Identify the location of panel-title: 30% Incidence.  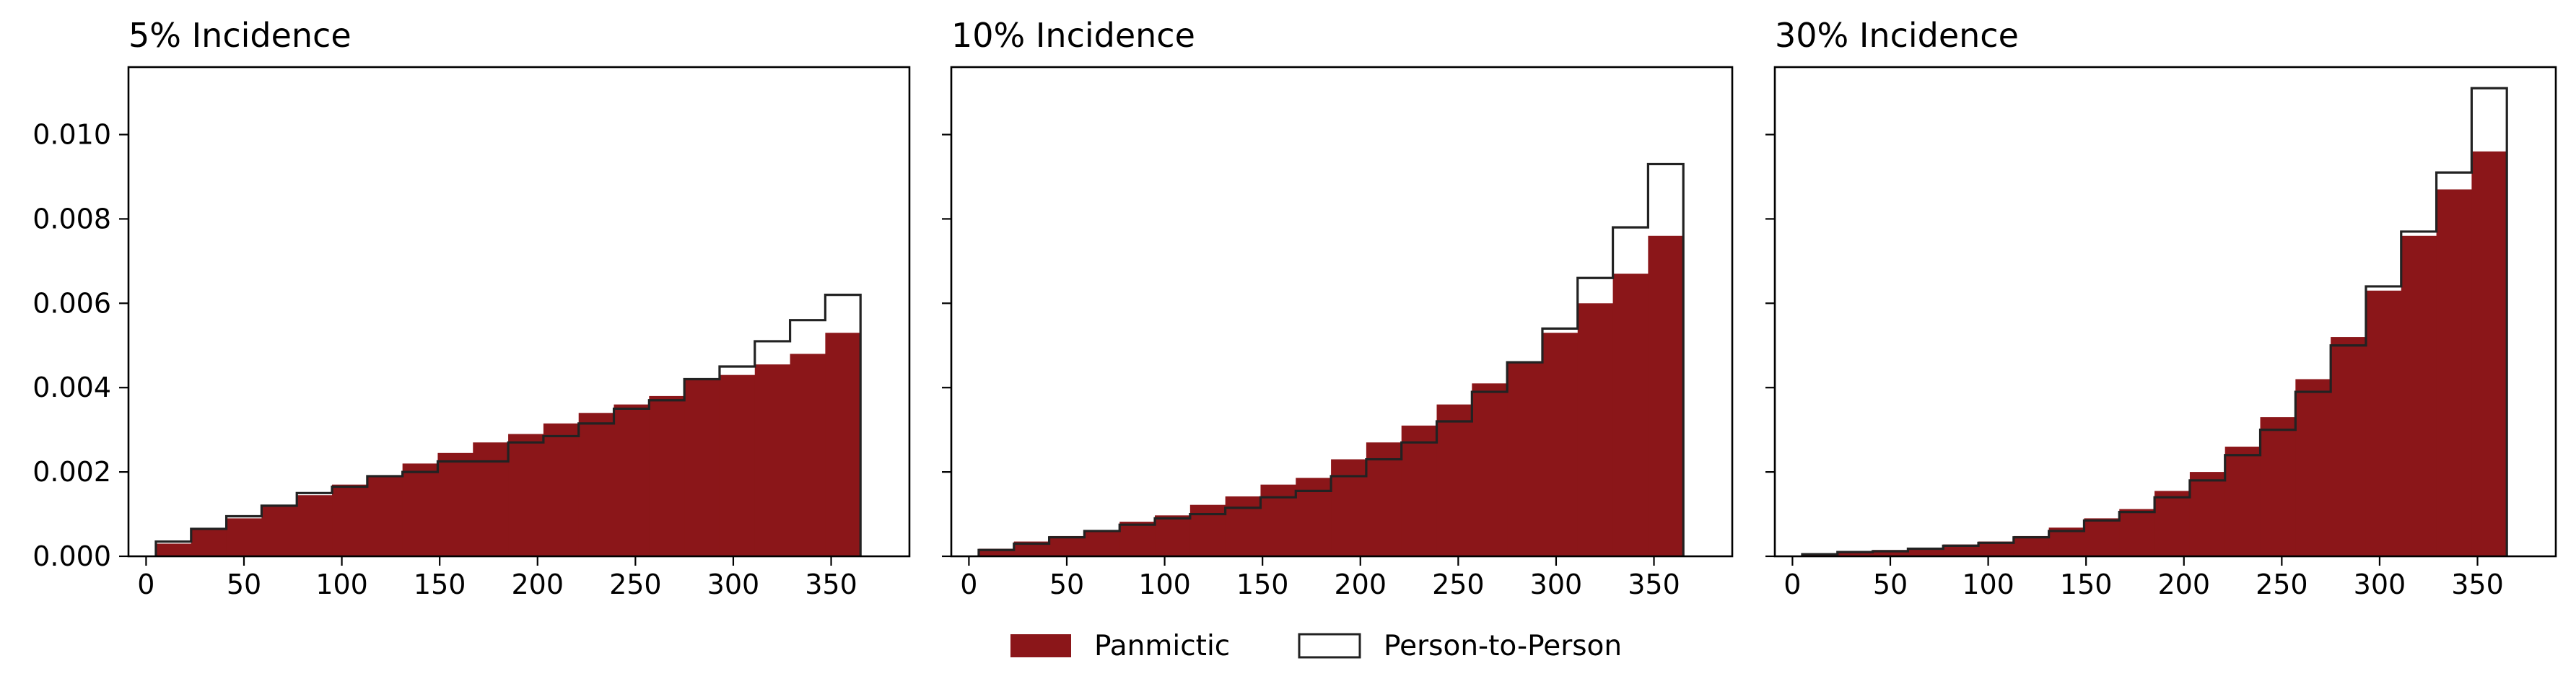
(1897, 36).